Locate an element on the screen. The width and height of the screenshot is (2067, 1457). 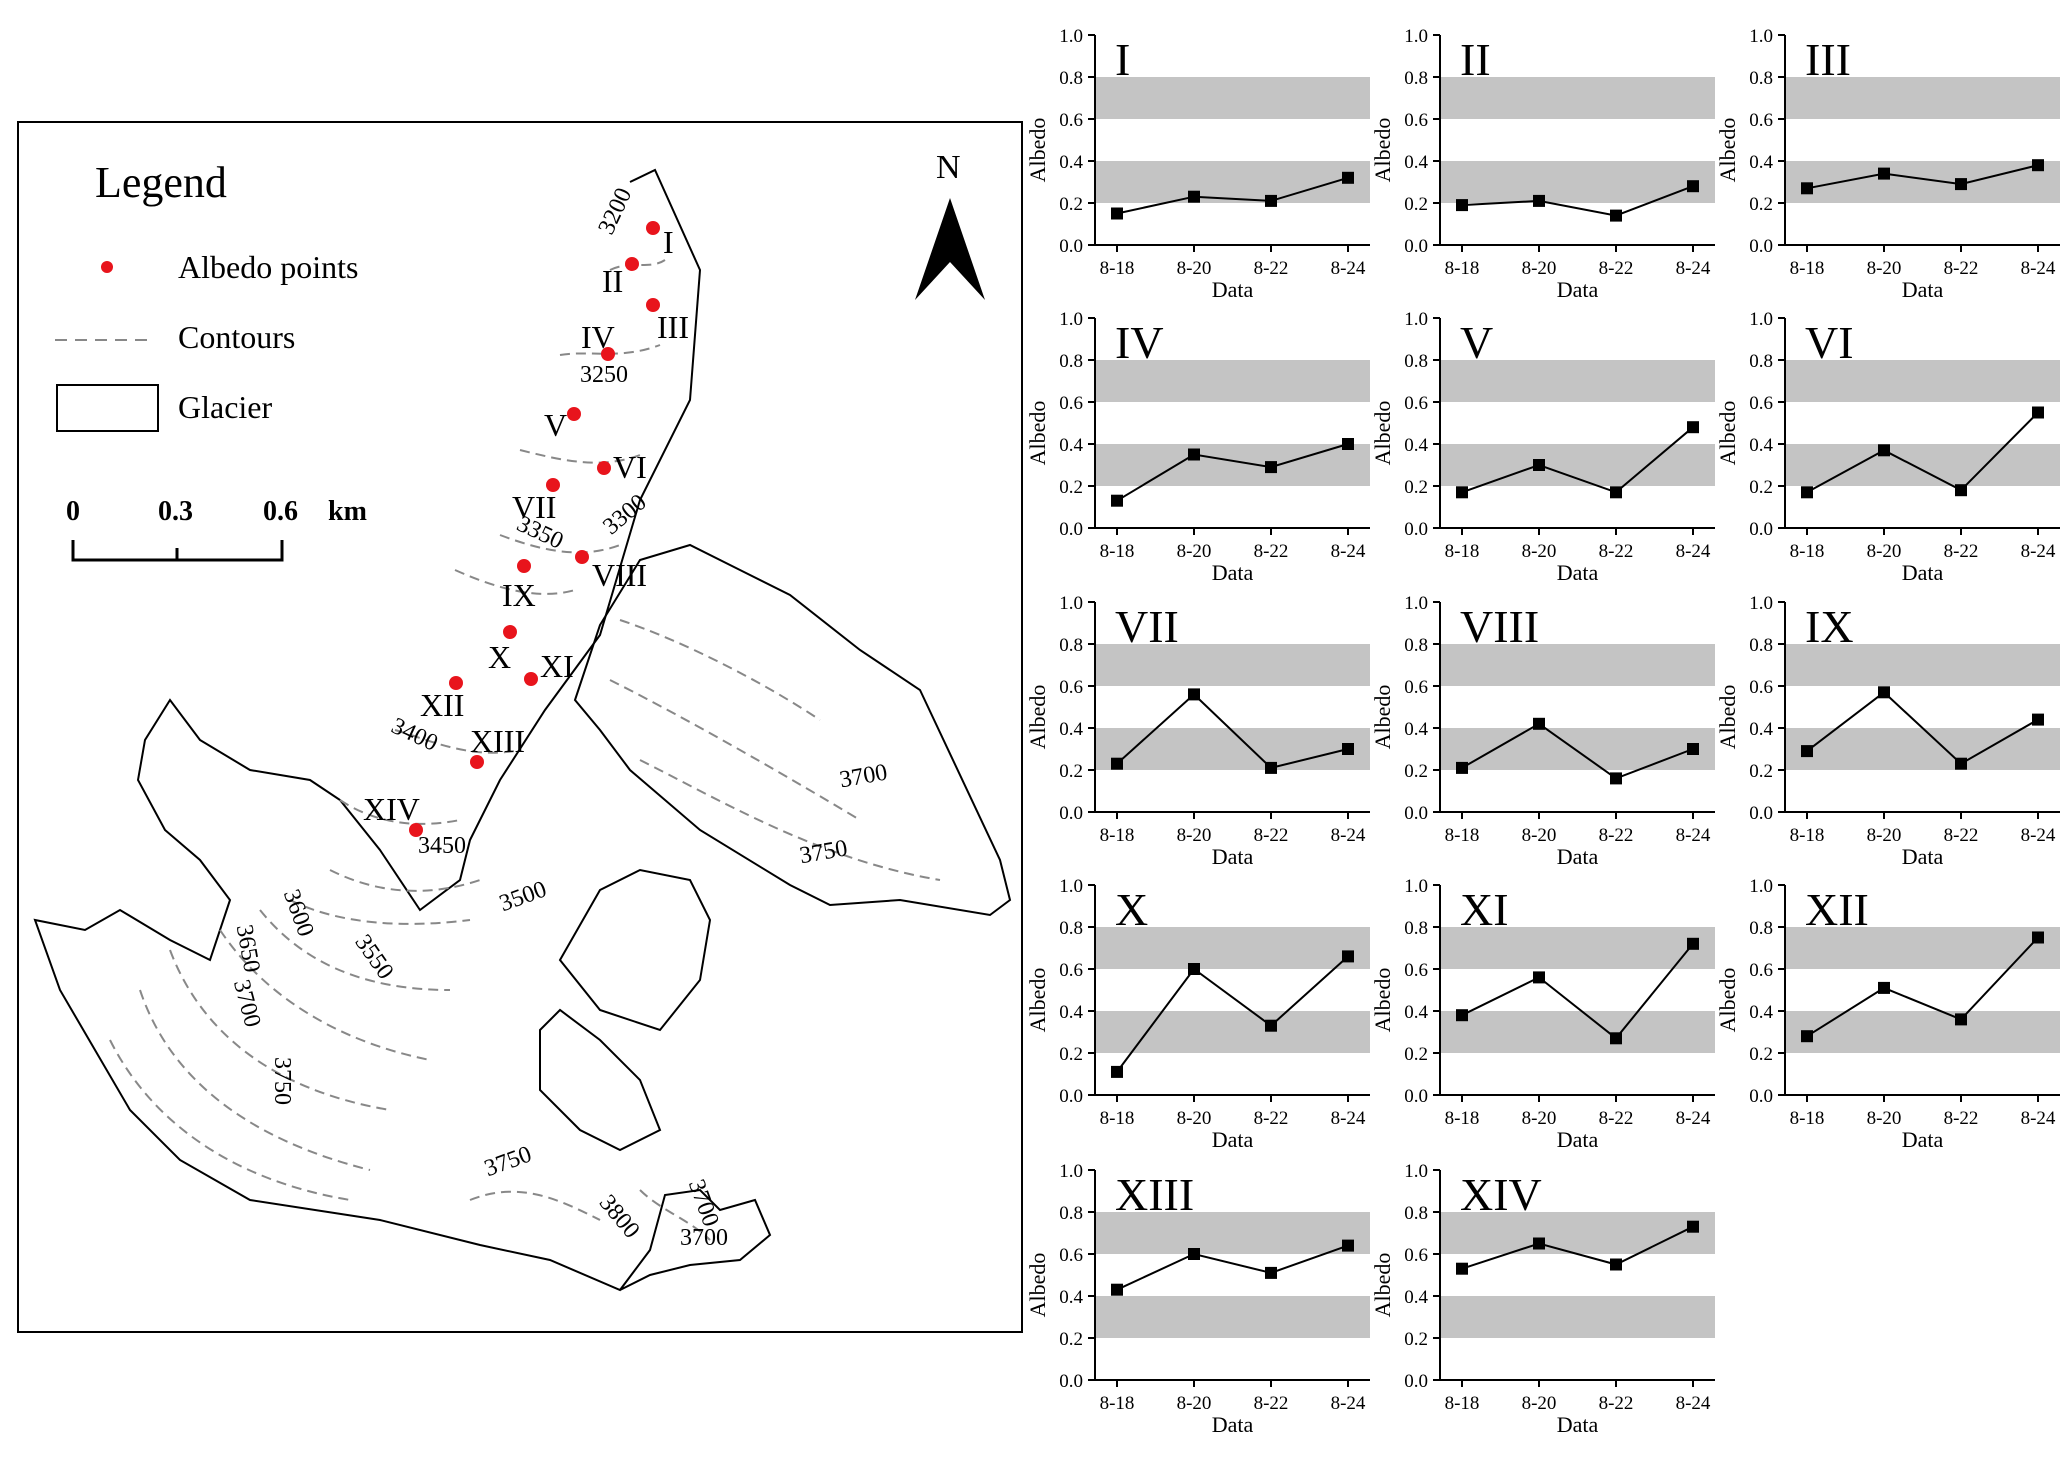
albedo-point-ix is located at coordinates (524, 566).